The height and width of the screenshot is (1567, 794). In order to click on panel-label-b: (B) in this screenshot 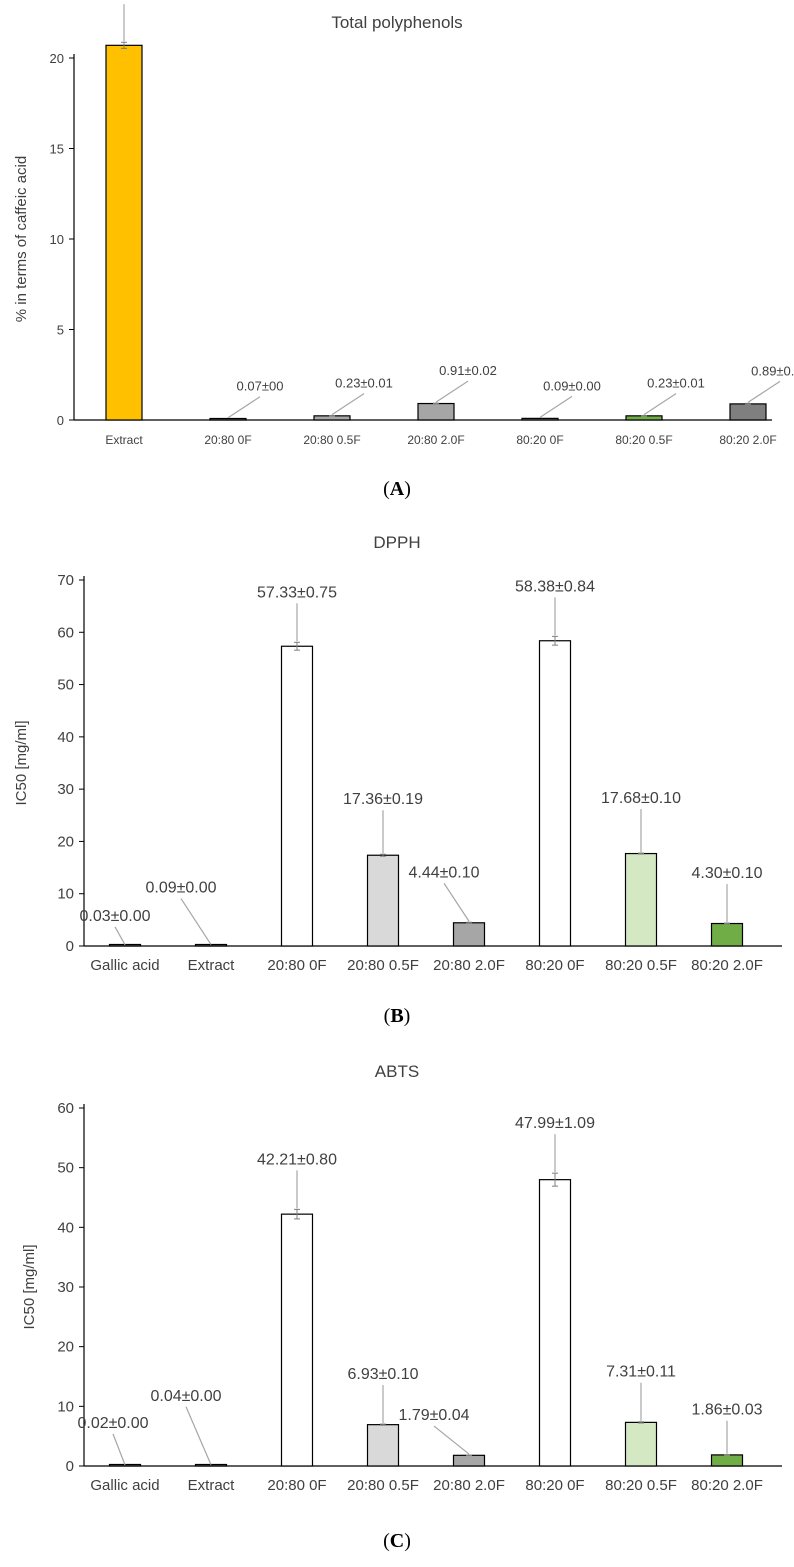, I will do `click(397, 1016)`.